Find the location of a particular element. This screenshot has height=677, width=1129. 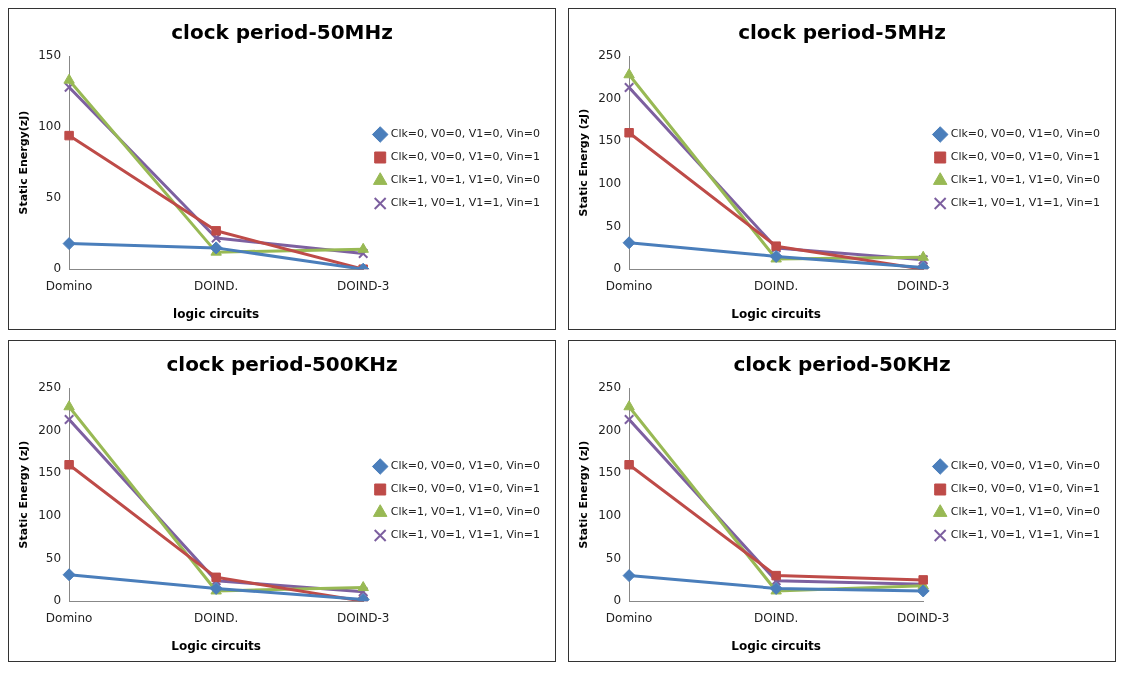

y-axis-title: Static Energy(zJ) is located at coordinates (24, 162).